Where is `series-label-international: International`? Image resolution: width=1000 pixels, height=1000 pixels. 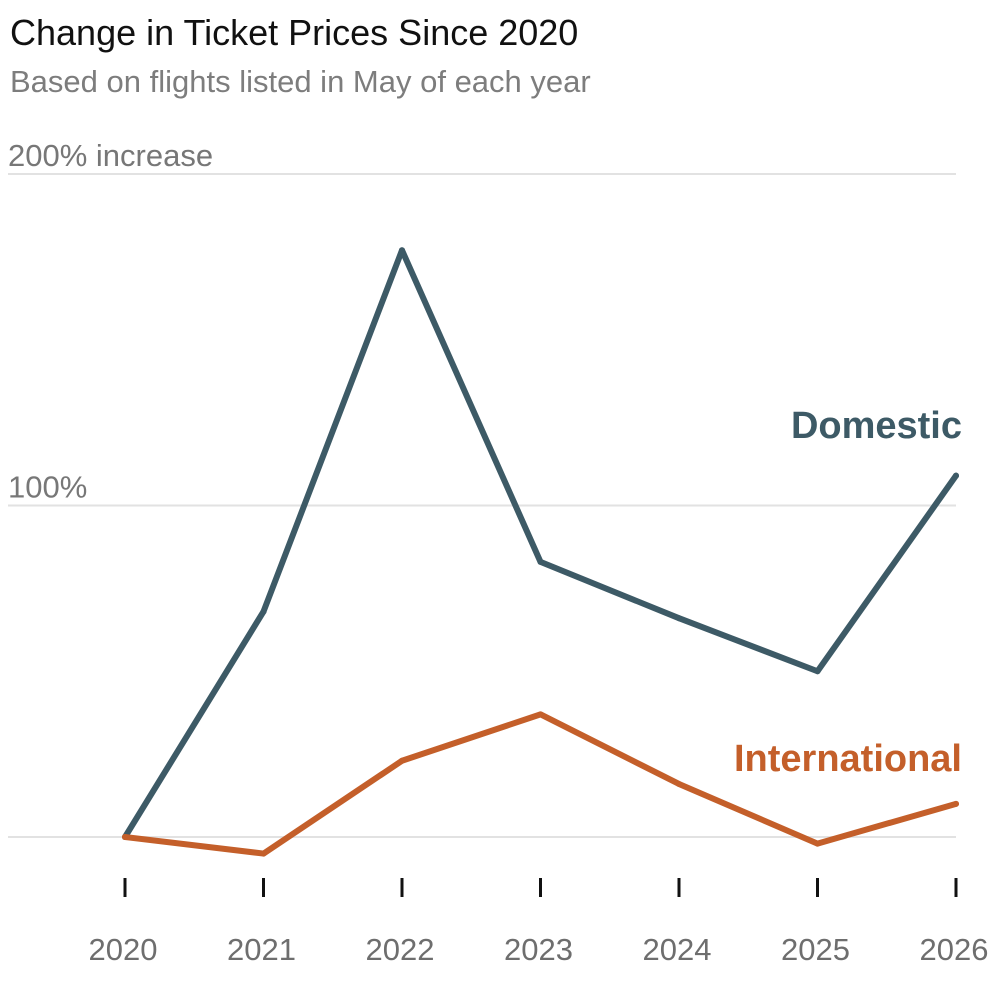
series-label-international: International is located at coordinates (848, 759).